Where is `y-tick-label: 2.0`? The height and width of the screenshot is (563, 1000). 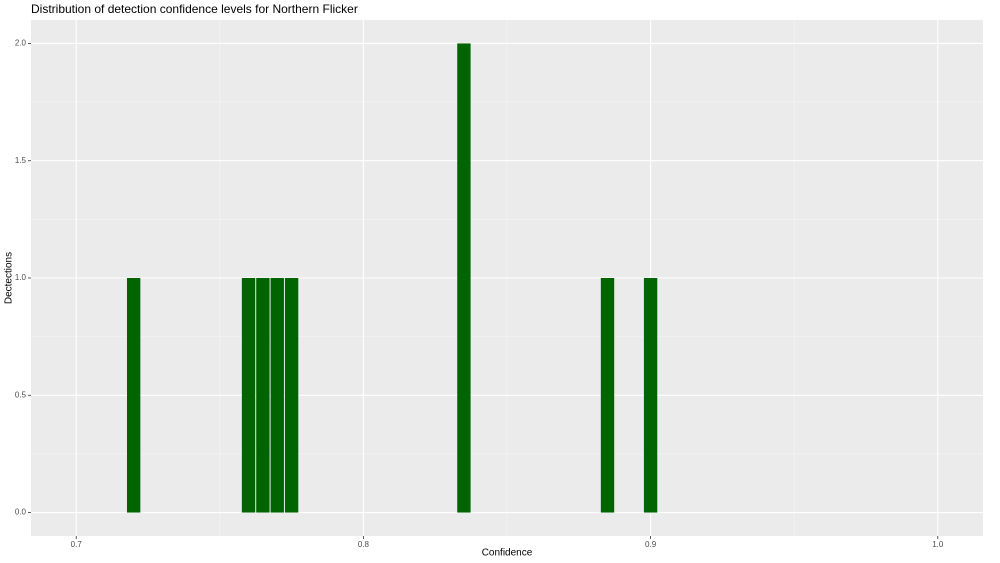
y-tick-label: 2.0 is located at coordinates (21, 43).